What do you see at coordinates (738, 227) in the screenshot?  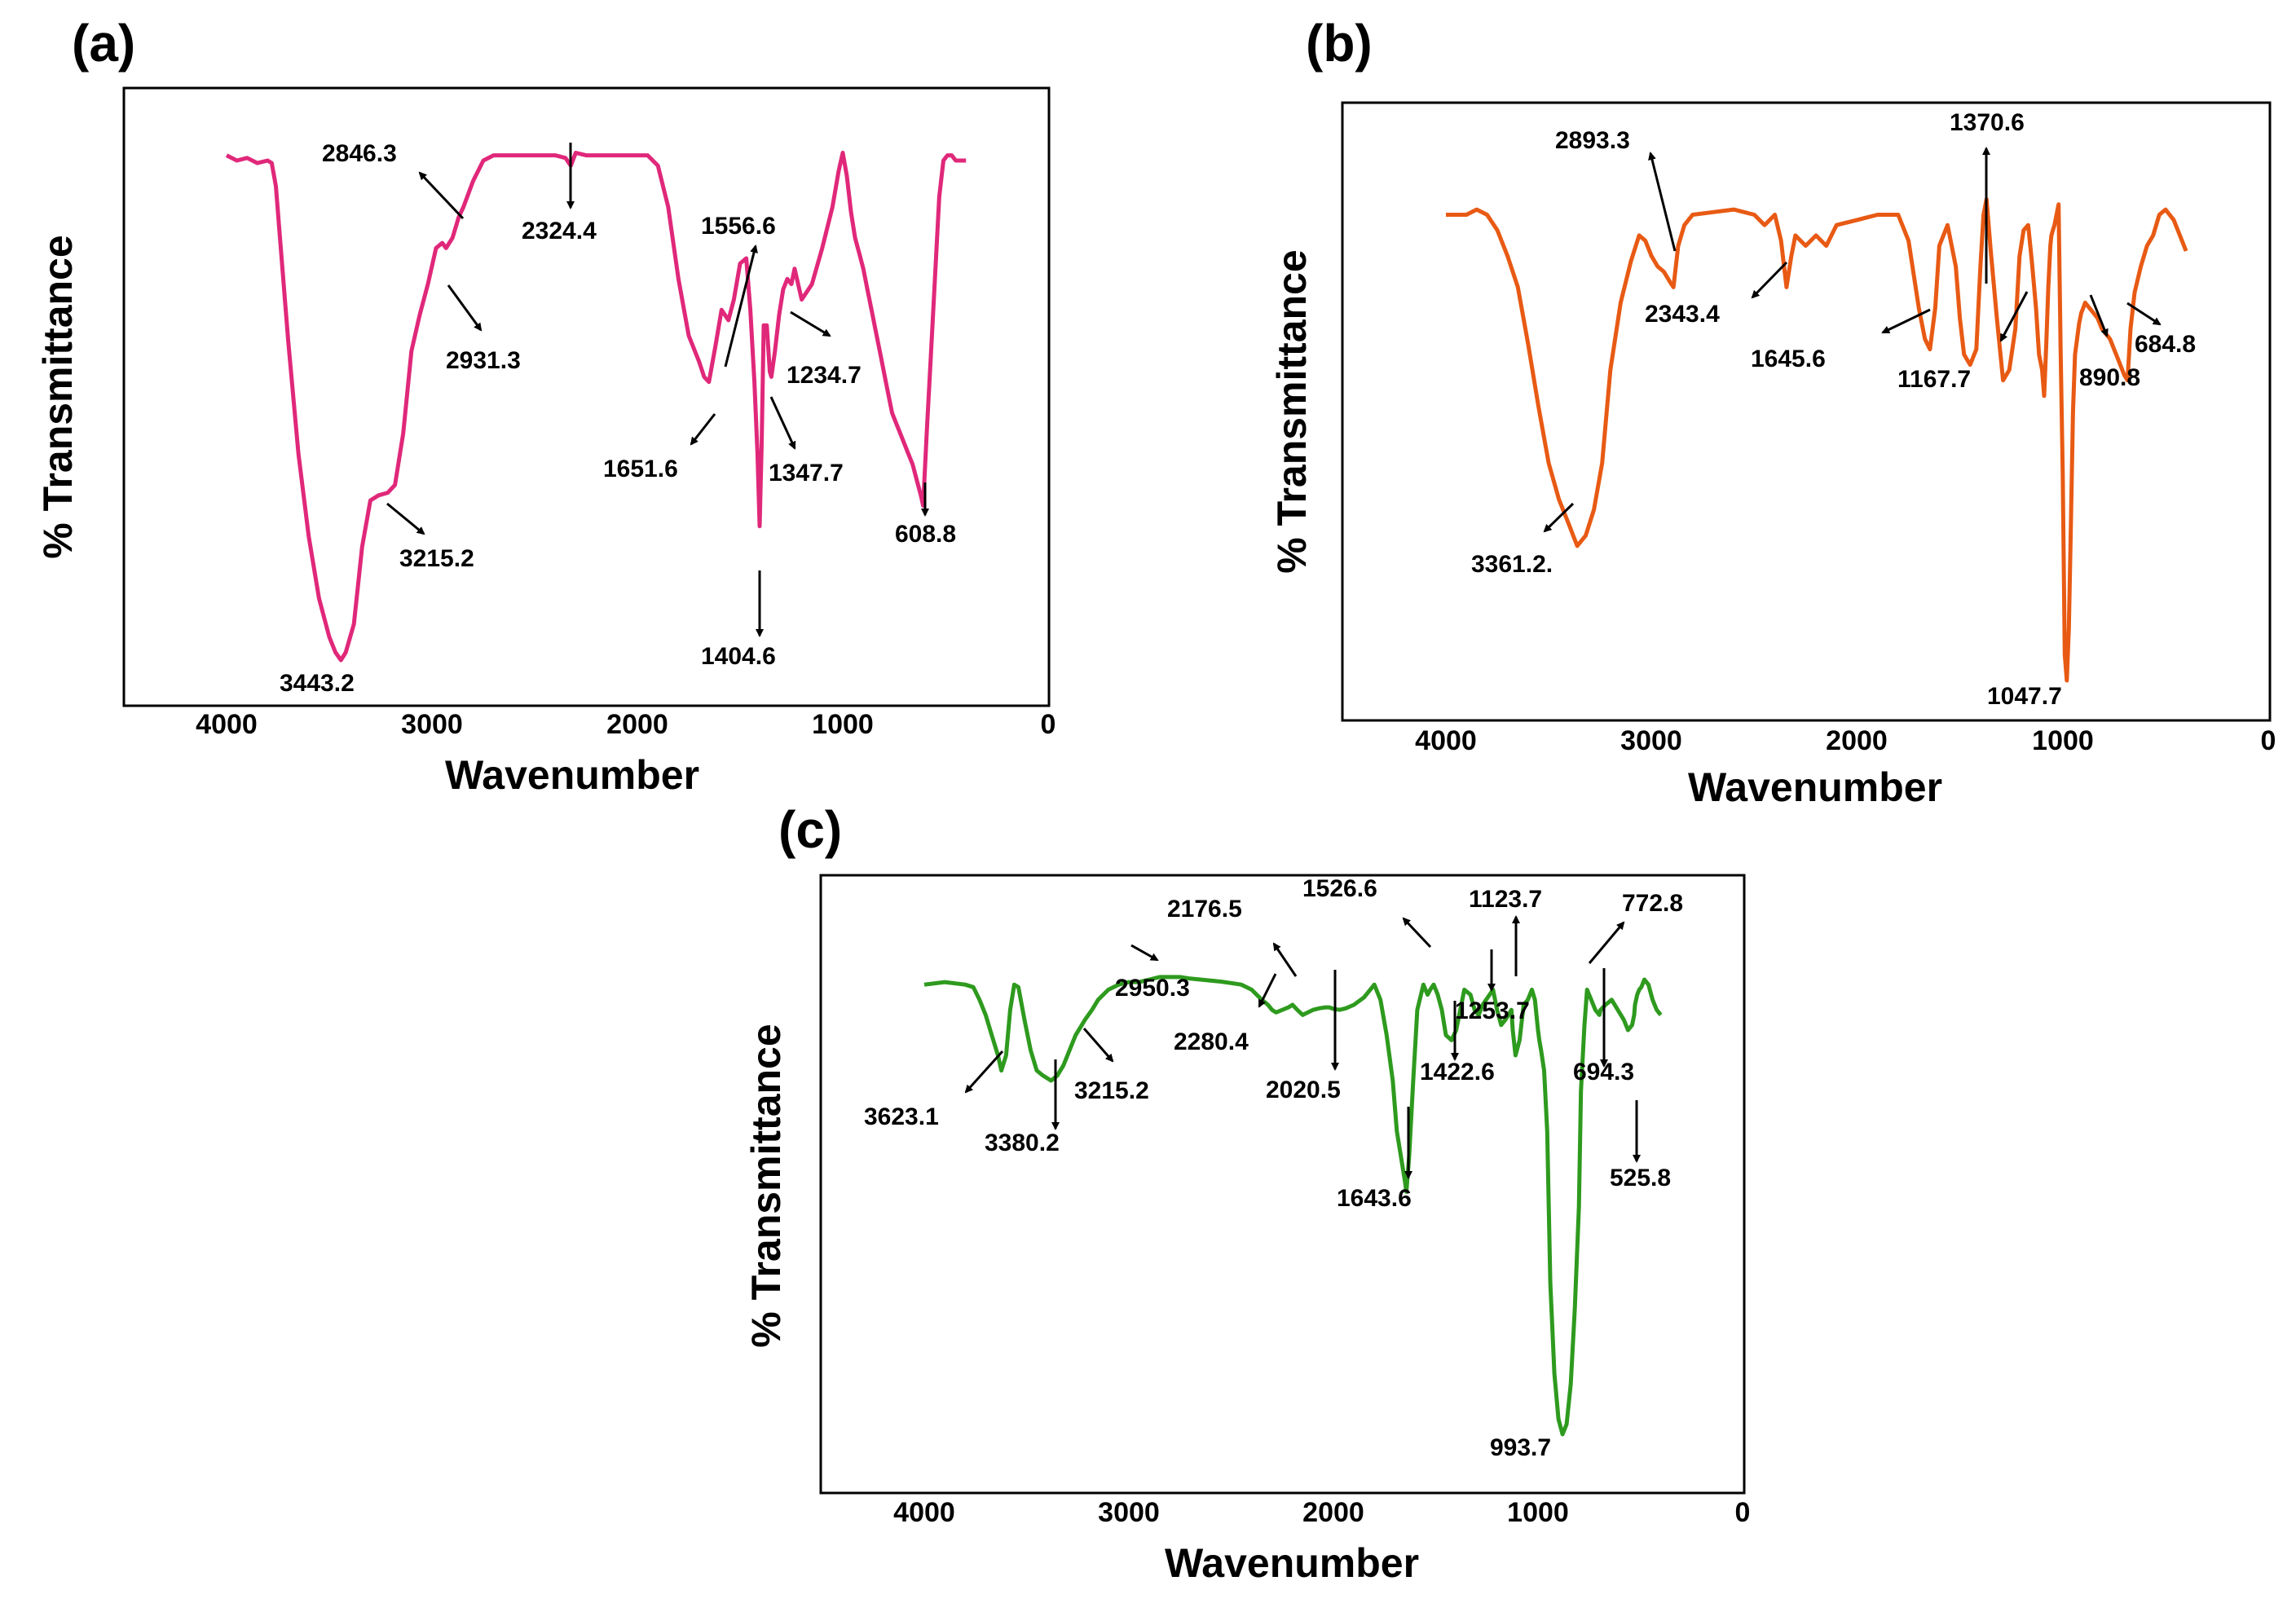 I see `peak-label: 1556.6` at bounding box center [738, 227].